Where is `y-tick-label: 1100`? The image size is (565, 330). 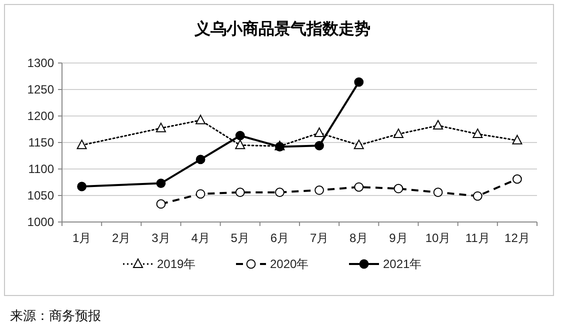
y-tick-label: 1100 is located at coordinates (41, 169).